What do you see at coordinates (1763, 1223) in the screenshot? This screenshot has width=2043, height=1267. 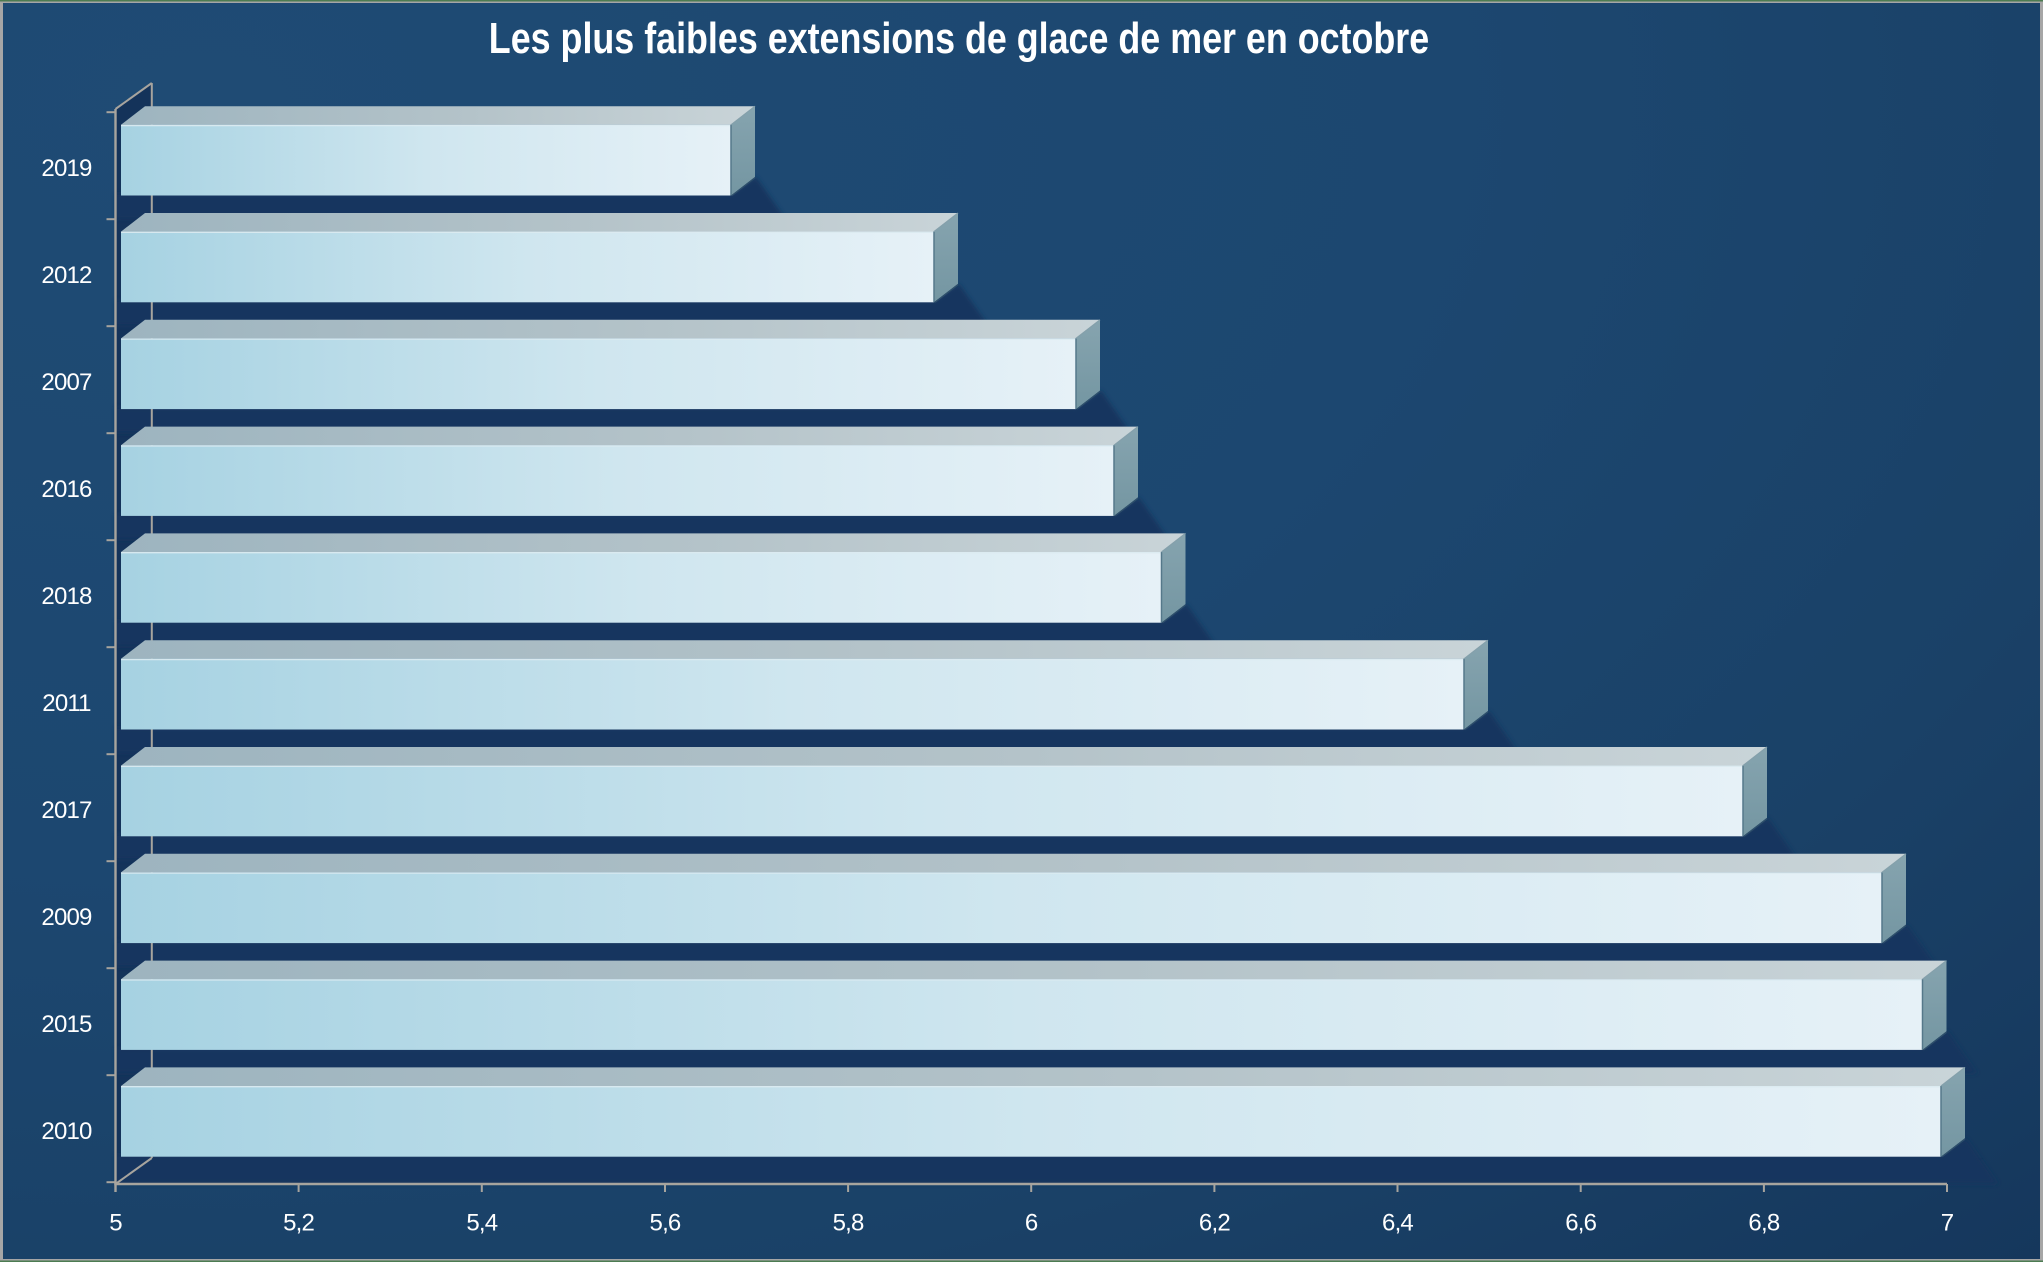 I see `svg-text: 6,8` at bounding box center [1763, 1223].